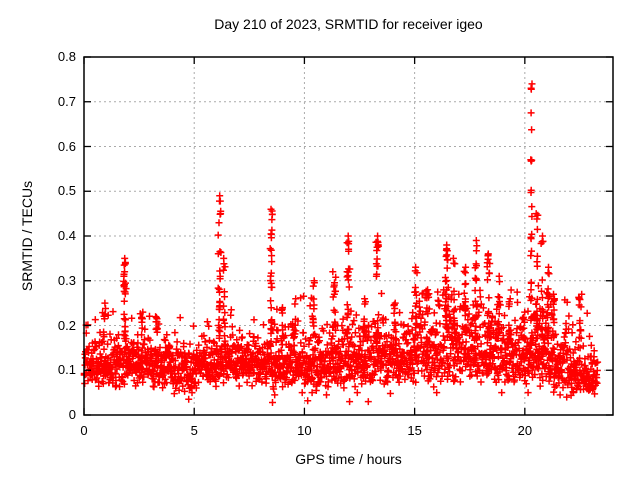 The image size is (640, 480). What do you see at coordinates (66, 101) in the screenshot?
I see `y-tick-label: 0.7` at bounding box center [66, 101].